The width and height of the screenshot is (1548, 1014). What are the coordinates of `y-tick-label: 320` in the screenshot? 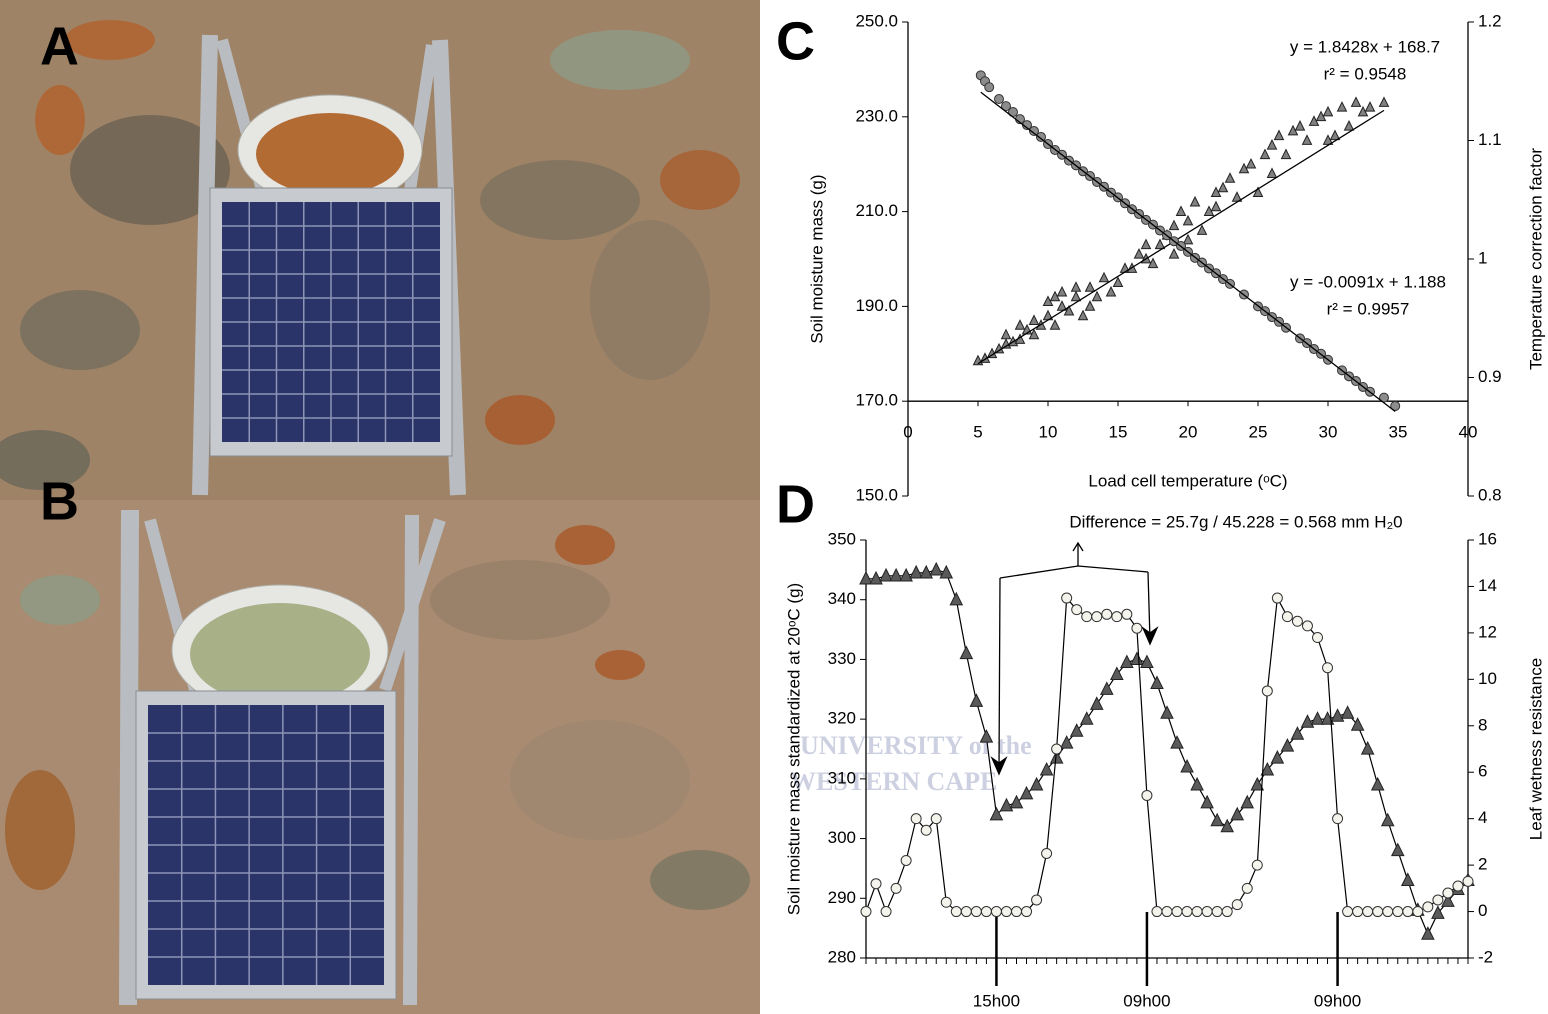 It's located at (842, 718).